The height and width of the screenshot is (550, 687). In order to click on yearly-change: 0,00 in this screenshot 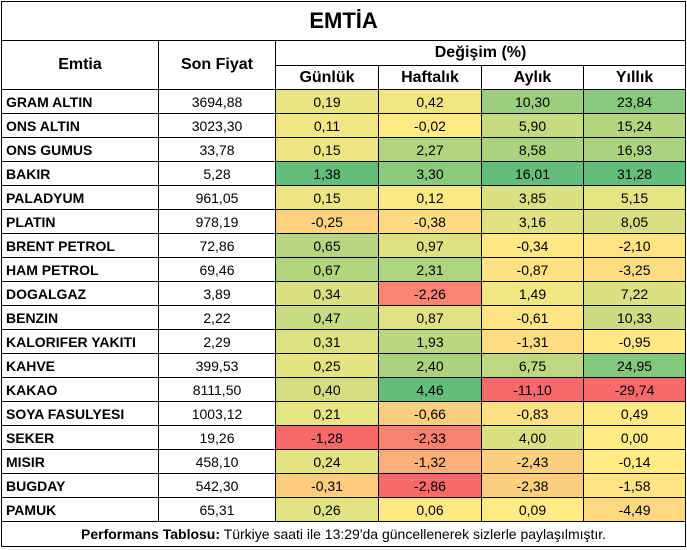, I will do `click(634, 437)`.